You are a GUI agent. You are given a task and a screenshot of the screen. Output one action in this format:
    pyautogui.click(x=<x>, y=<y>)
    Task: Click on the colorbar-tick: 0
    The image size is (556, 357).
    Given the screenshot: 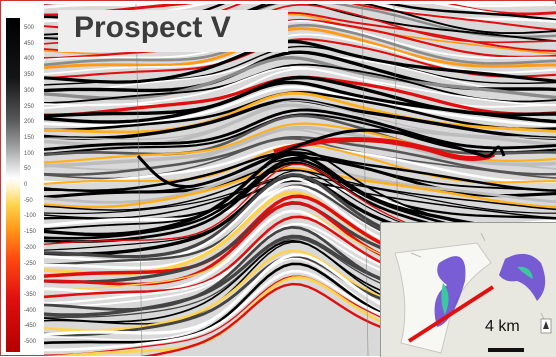 What is the action you would take?
    pyautogui.click(x=26, y=185)
    